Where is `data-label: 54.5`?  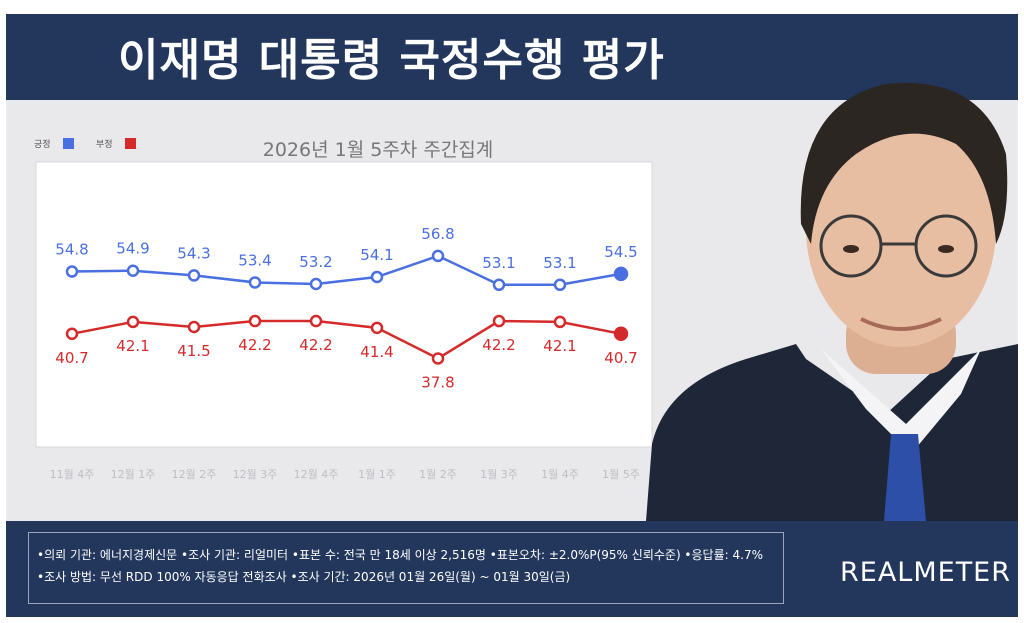 data-label: 54.5 is located at coordinates (620, 252).